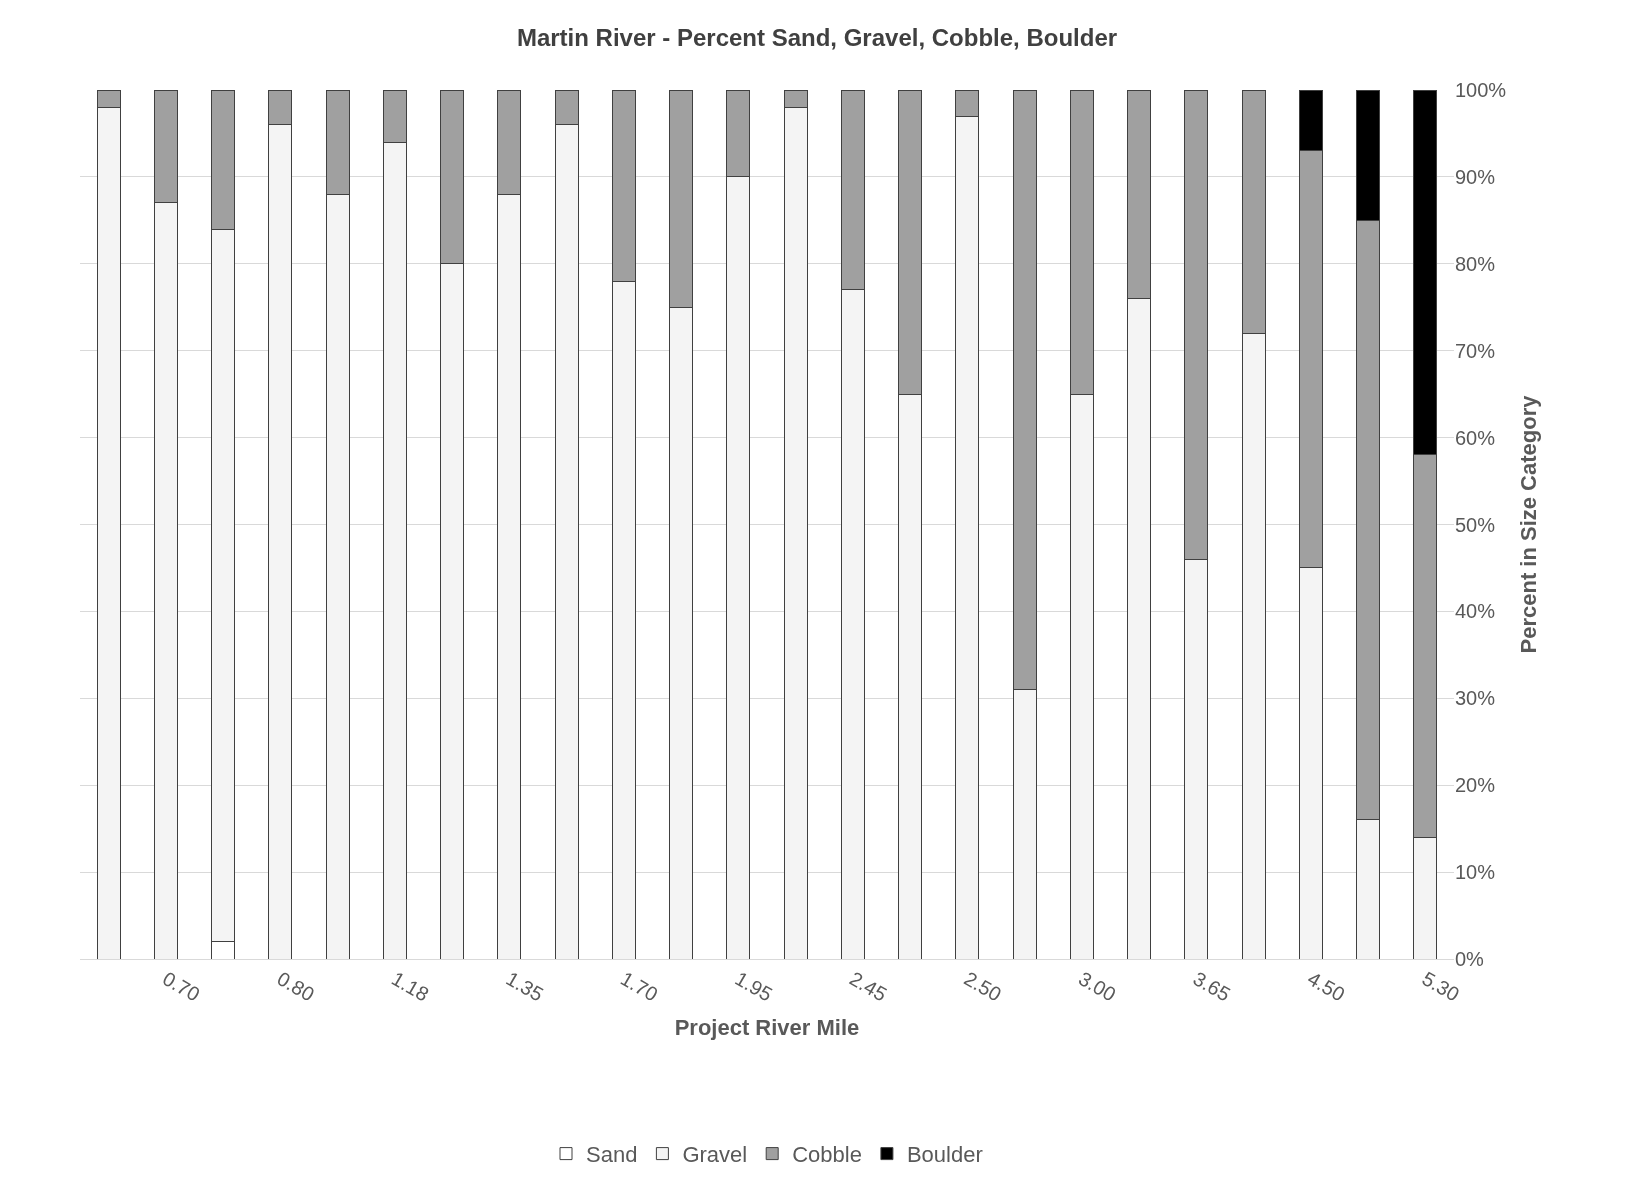 Image resolution: width=1634 pixels, height=1187 pixels. Describe the element at coordinates (410, 986) in the screenshot. I see `x-tick-label: 1.18` at that location.